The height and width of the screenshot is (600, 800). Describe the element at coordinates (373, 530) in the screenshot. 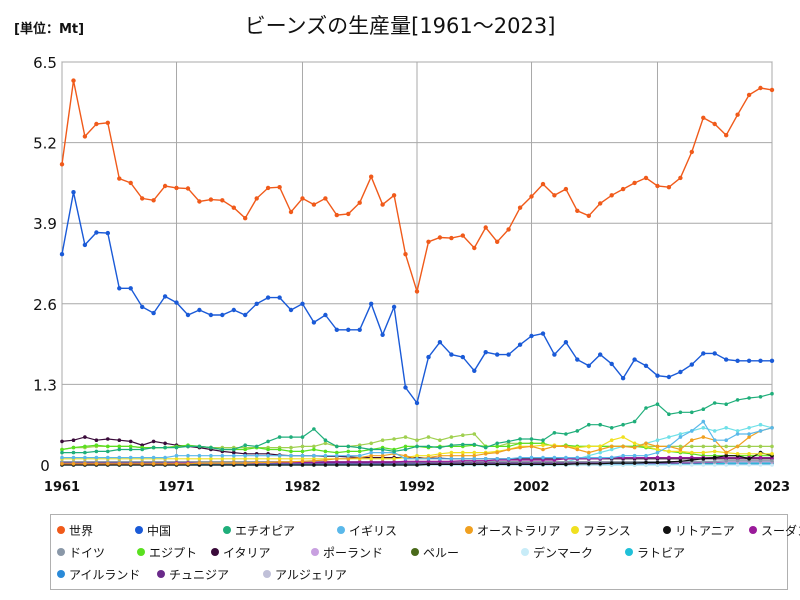

I see `legend-label: イギリス` at that location.